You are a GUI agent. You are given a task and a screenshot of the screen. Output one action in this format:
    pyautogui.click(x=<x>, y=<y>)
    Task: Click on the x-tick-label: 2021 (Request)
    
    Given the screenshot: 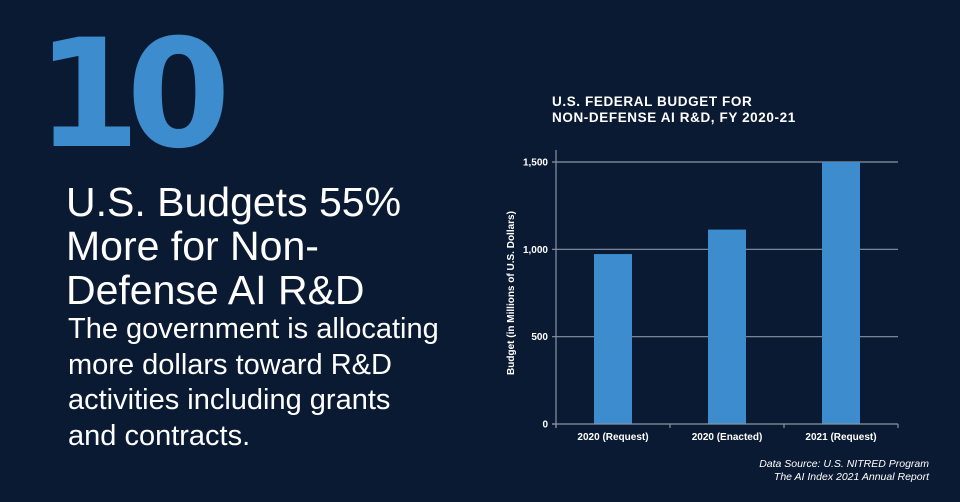 What is the action you would take?
    pyautogui.click(x=840, y=437)
    